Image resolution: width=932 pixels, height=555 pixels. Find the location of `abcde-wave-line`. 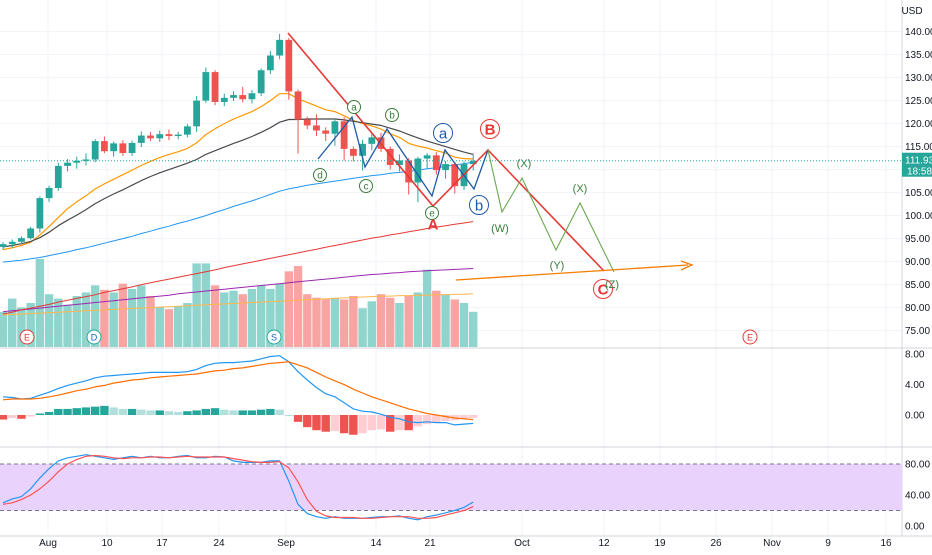

abcde-wave-line is located at coordinates (403, 156).